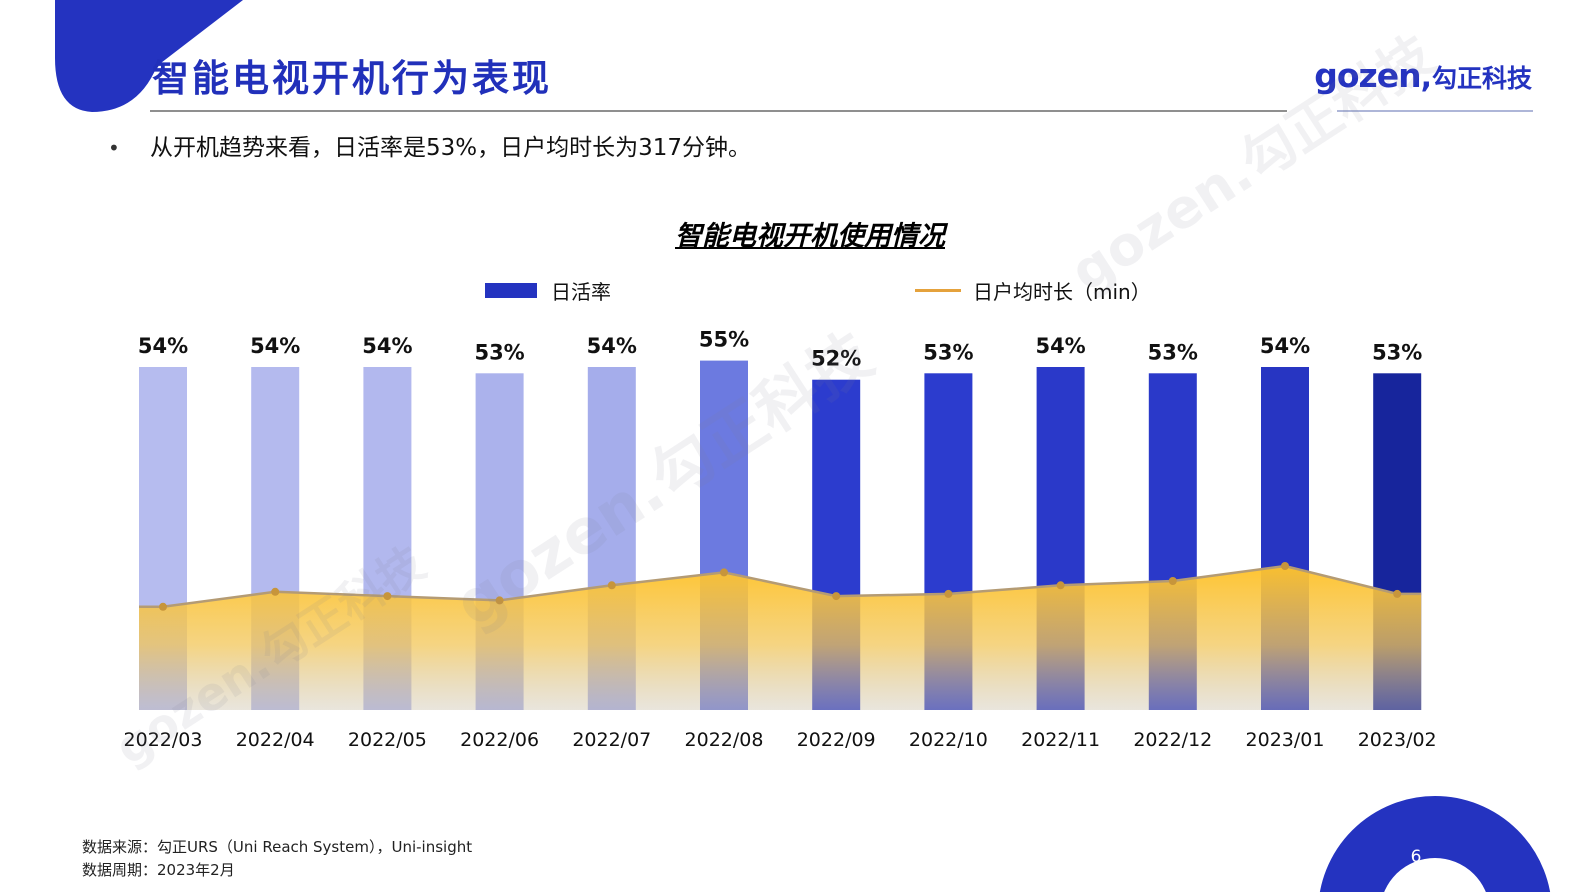 The width and height of the screenshot is (1587, 892). What do you see at coordinates (1060, 740) in the screenshot?
I see `x-axis-label: 2022/11` at bounding box center [1060, 740].